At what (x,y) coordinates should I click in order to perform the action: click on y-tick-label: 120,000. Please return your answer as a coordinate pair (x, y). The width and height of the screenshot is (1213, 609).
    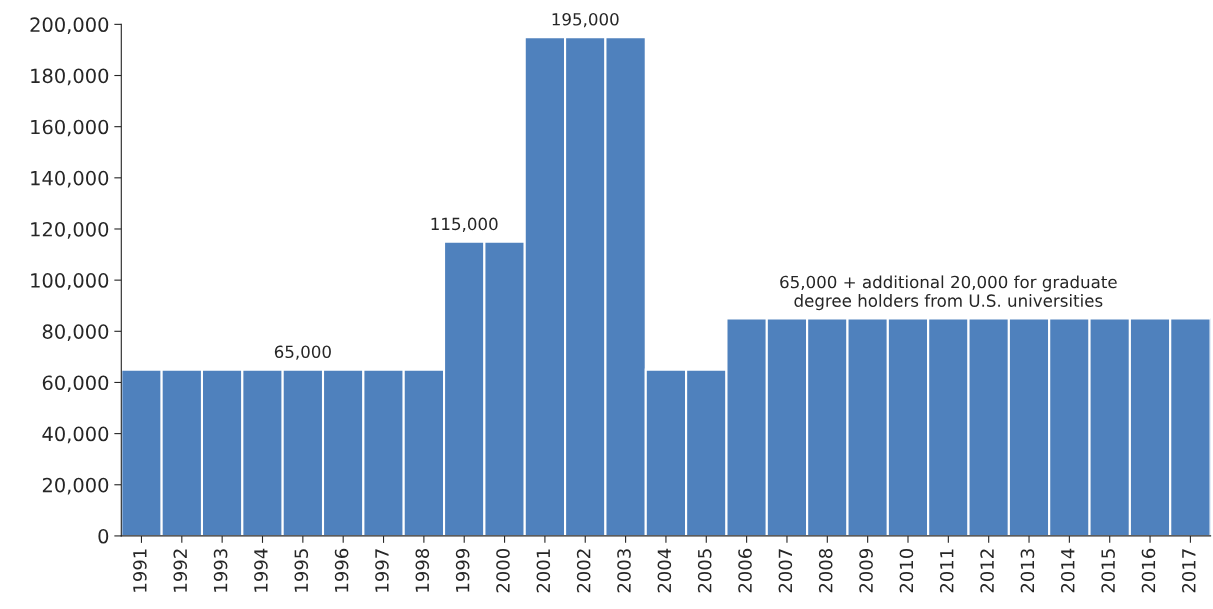
    Looking at the image, I should click on (70, 230).